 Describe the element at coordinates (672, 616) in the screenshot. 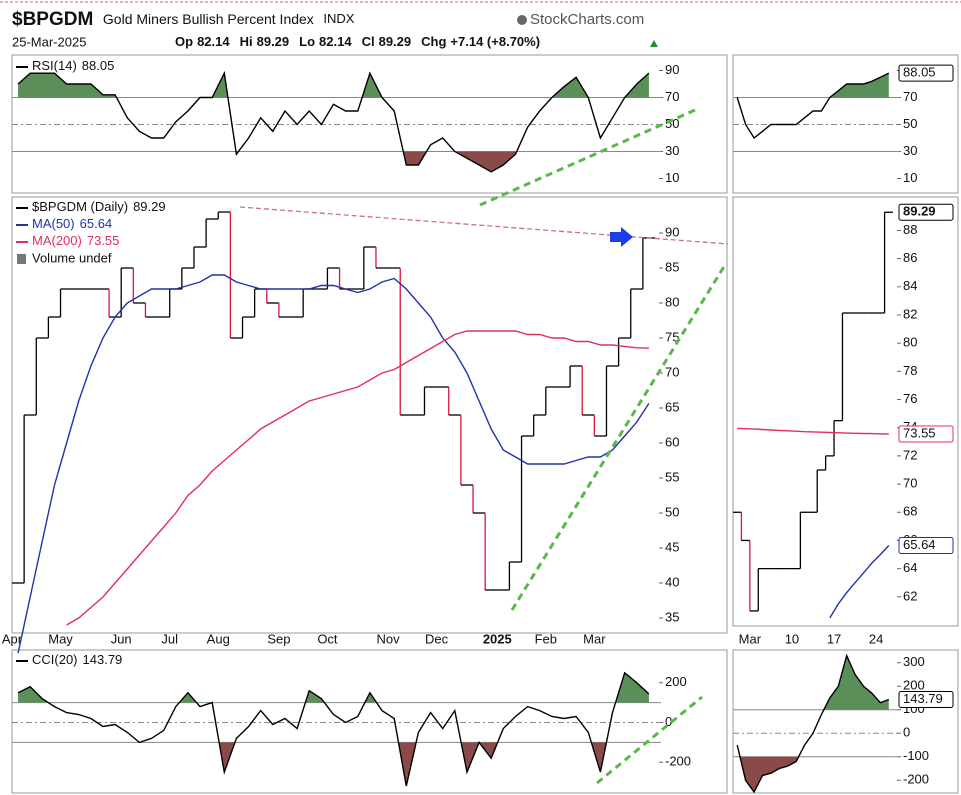

I see `y-tick-label: 35` at that location.